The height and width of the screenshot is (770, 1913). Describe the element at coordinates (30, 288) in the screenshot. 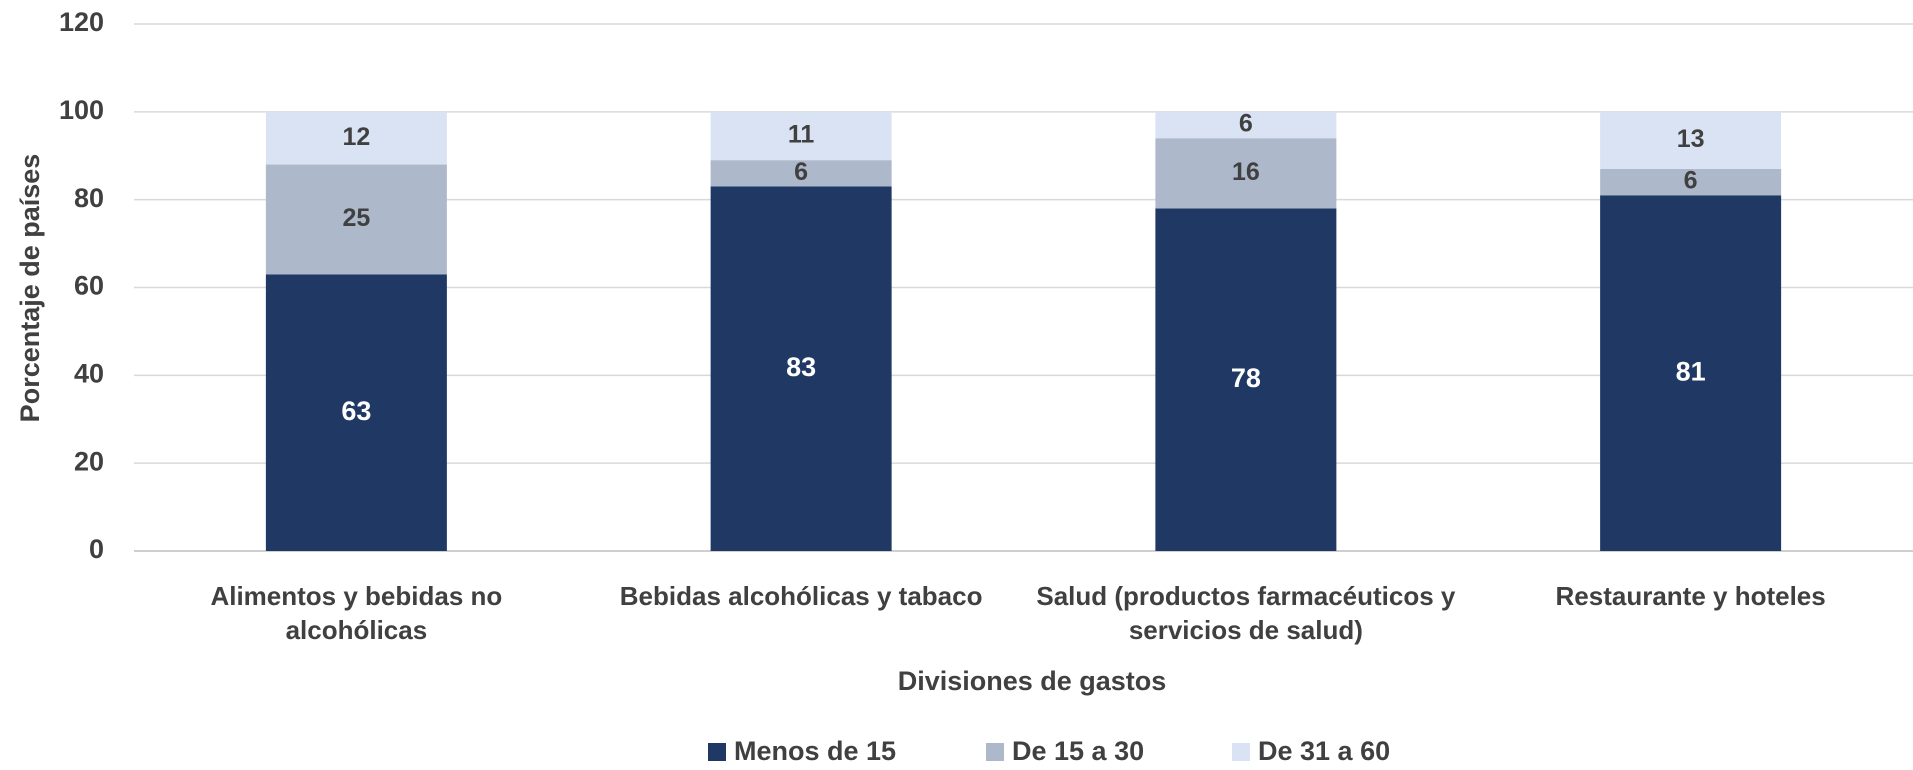

I see `y-axis-title: Porcentaje de países` at that location.